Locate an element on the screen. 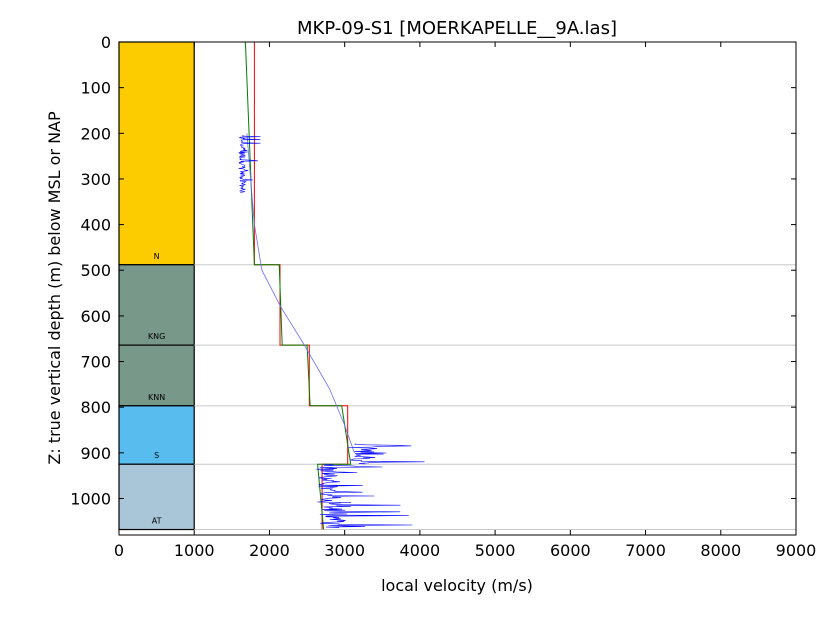 Image resolution: width=840 pixels, height=630 pixels. x-tick-label: 8000 is located at coordinates (720, 550).